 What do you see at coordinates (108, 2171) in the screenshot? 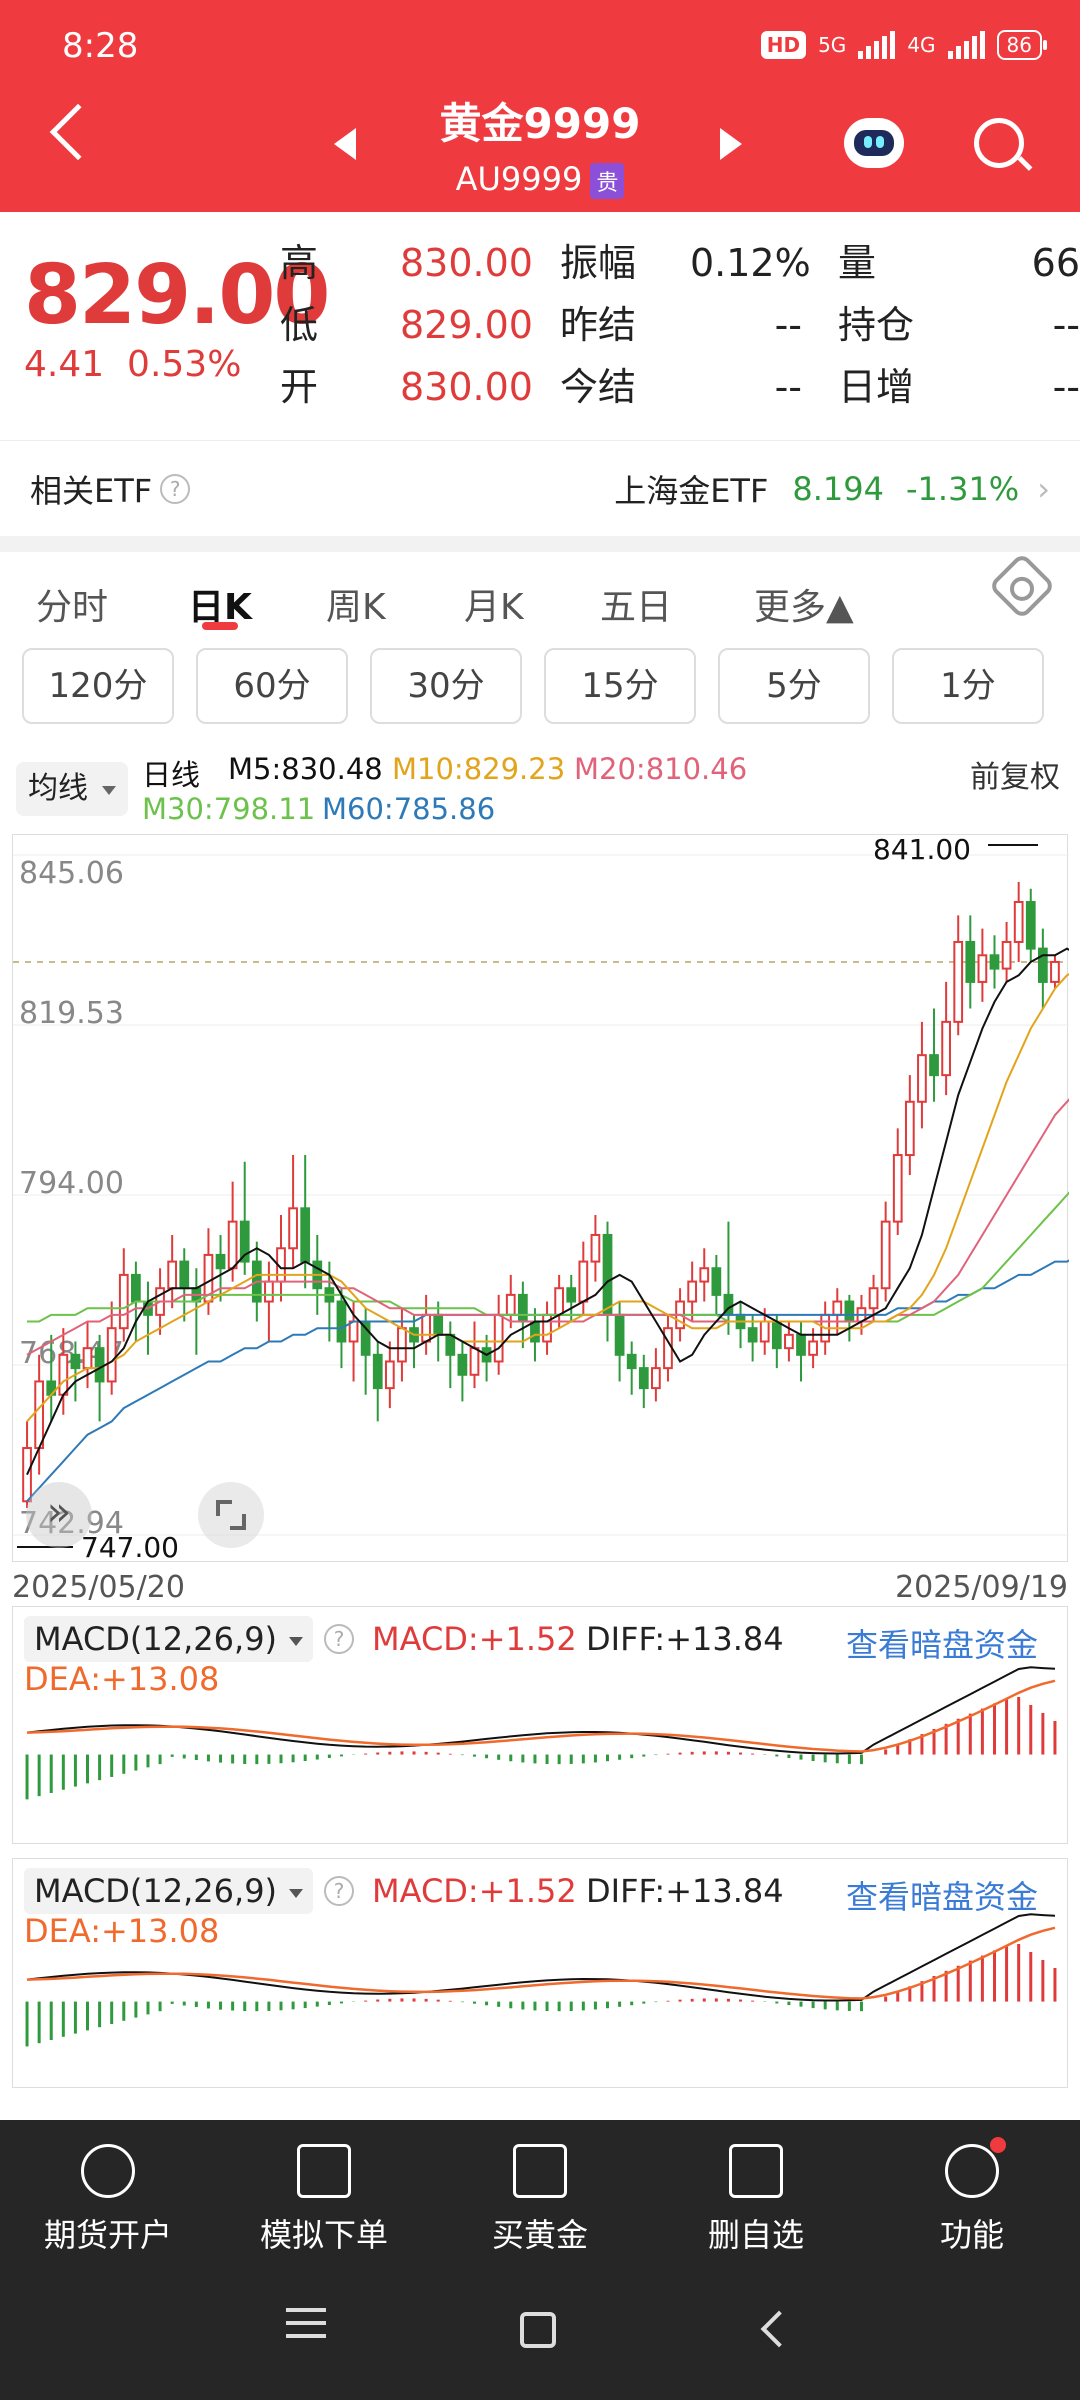
I see `account-open-icon` at bounding box center [108, 2171].